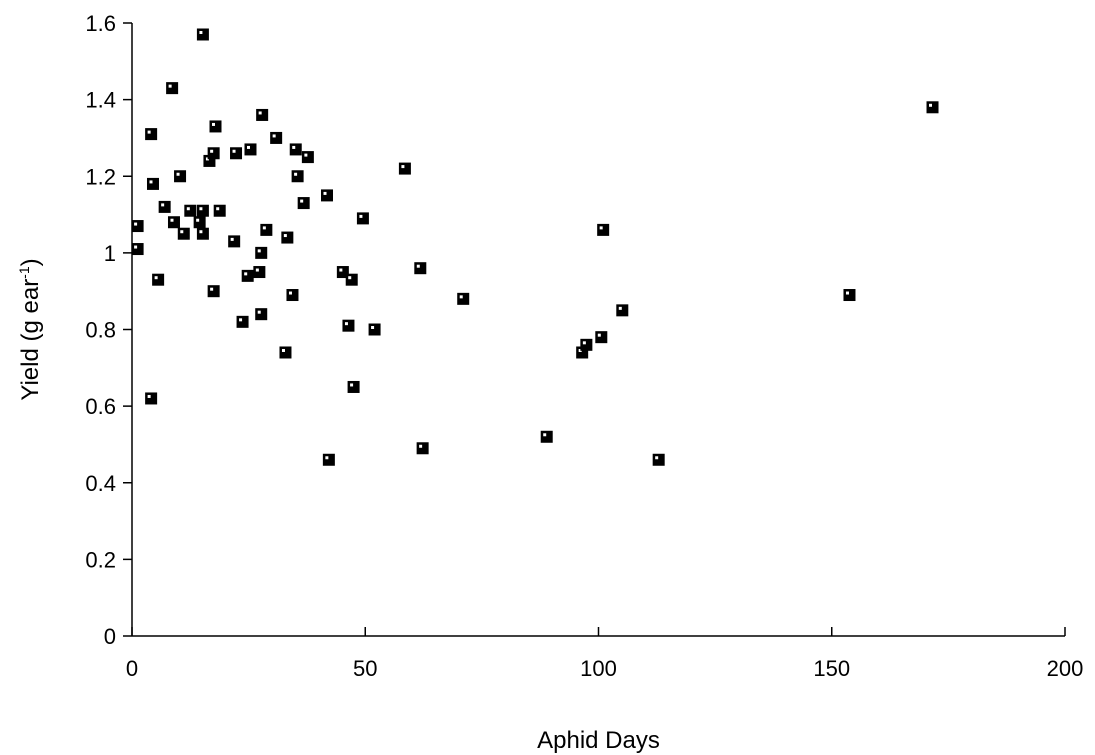  I want to click on x-ticks: 0 50 100 150 200, so click(604, 654).